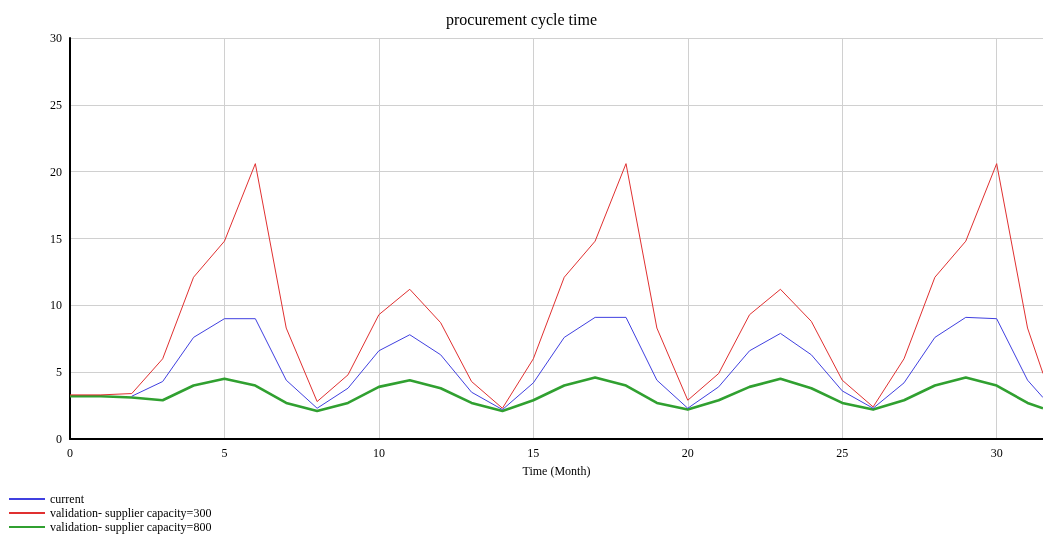  Describe the element at coordinates (56, 104) in the screenshot. I see `y-tick-label: 25` at that location.